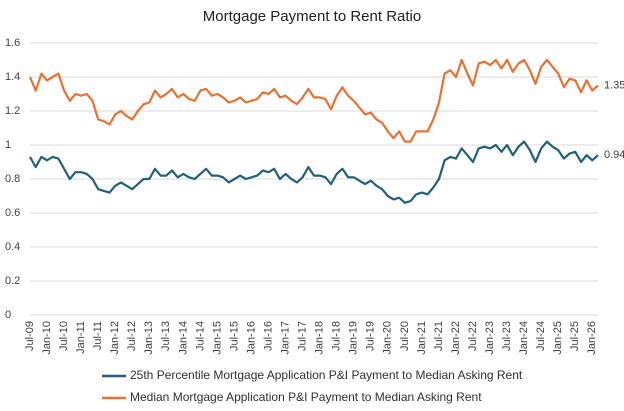 This screenshot has height=411, width=624. What do you see at coordinates (12, 179) in the screenshot?
I see `y-tick-label: 0.8` at bounding box center [12, 179].